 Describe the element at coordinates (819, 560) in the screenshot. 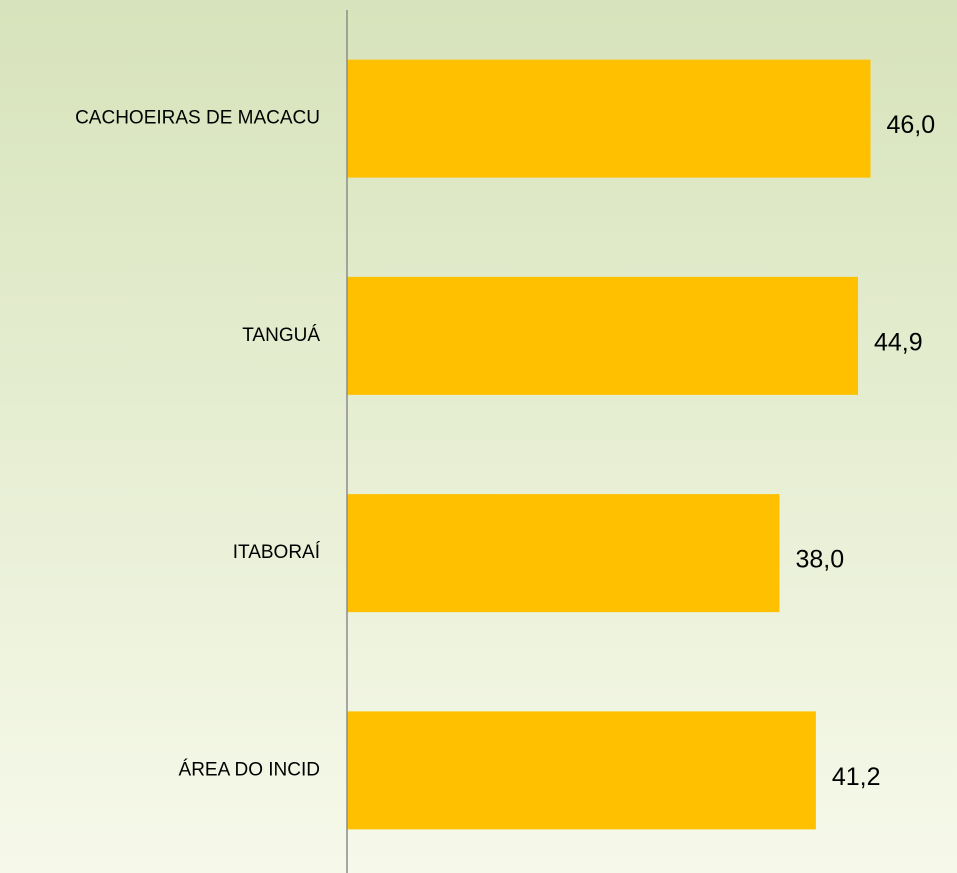

I see `value-label: 38,0` at that location.